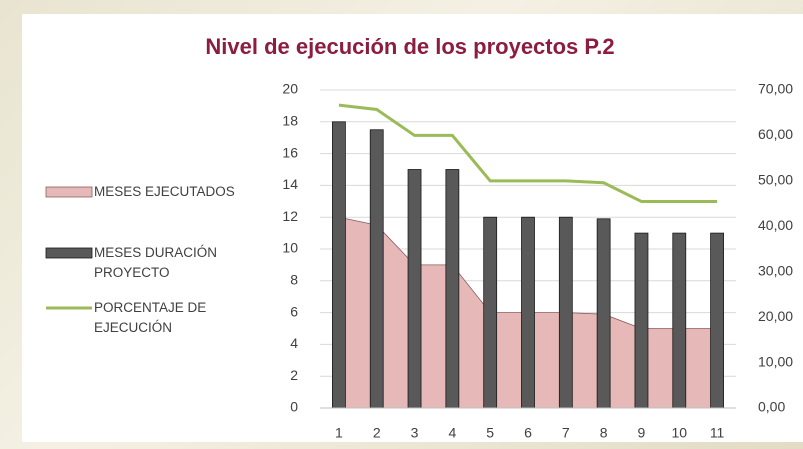 This screenshot has width=803, height=449. I want to click on line, so click(528, 153).